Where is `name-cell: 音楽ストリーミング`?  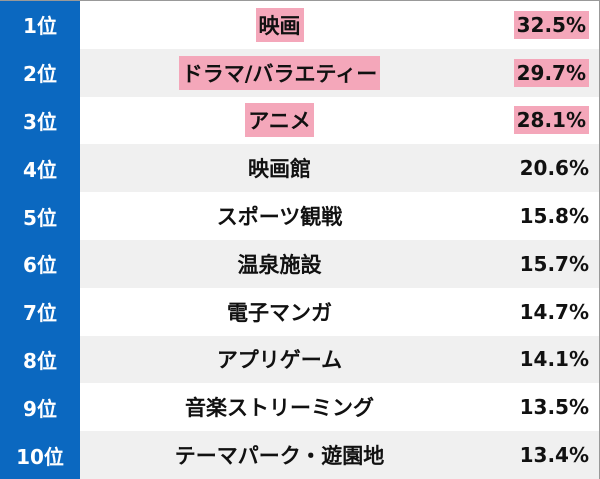
name-cell: 音楽ストリーミング is located at coordinates (279, 407).